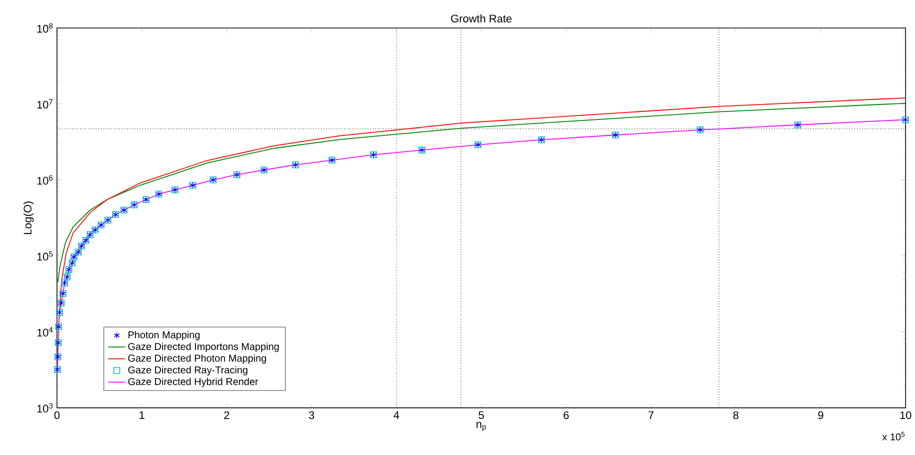 The width and height of the screenshot is (915, 455). Describe the element at coordinates (906, 415) in the screenshot. I see `x-tick-label: 10` at that location.